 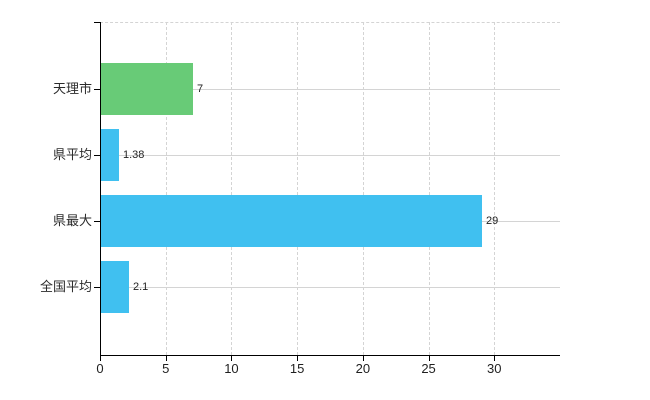 What do you see at coordinates (494, 368) in the screenshot?
I see `x-tick-label: 30` at bounding box center [494, 368].